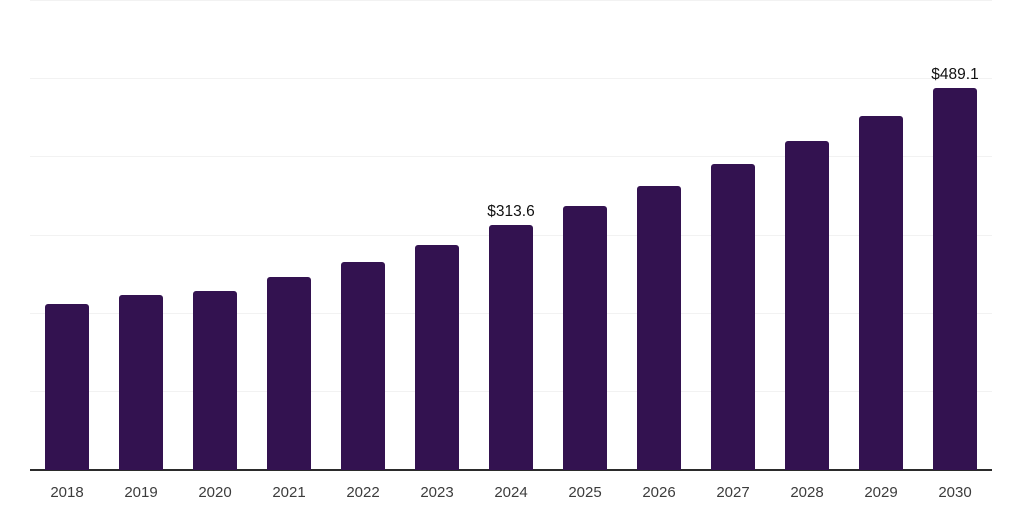 Image resolution: width=1024 pixels, height=512 pixels. I want to click on bar-2029, so click(881, 293).